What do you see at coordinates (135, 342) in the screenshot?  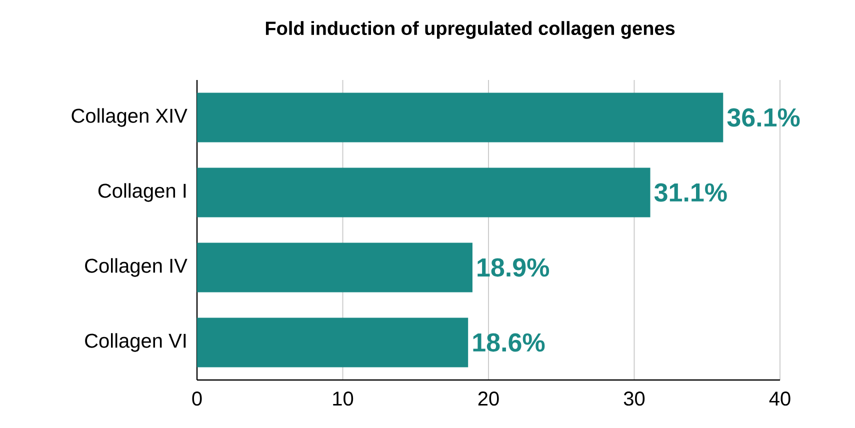 I see `y-tick-label: Collagen VI` at bounding box center [135, 342].